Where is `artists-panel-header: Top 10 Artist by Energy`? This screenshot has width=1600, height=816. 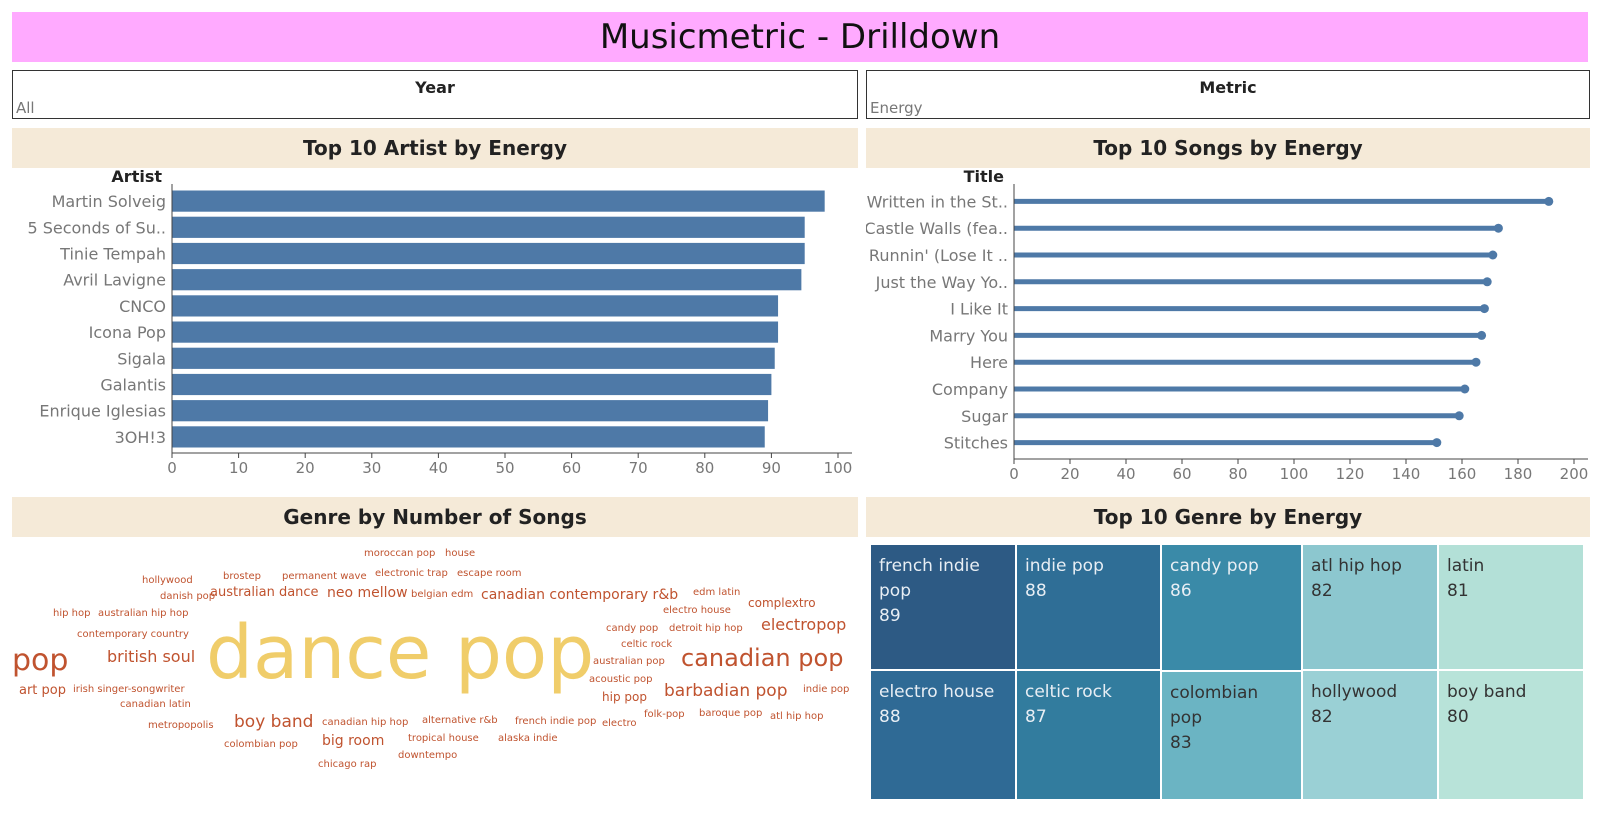
artists-panel-header: Top 10 Artist by Energy is located at coordinates (435, 148).